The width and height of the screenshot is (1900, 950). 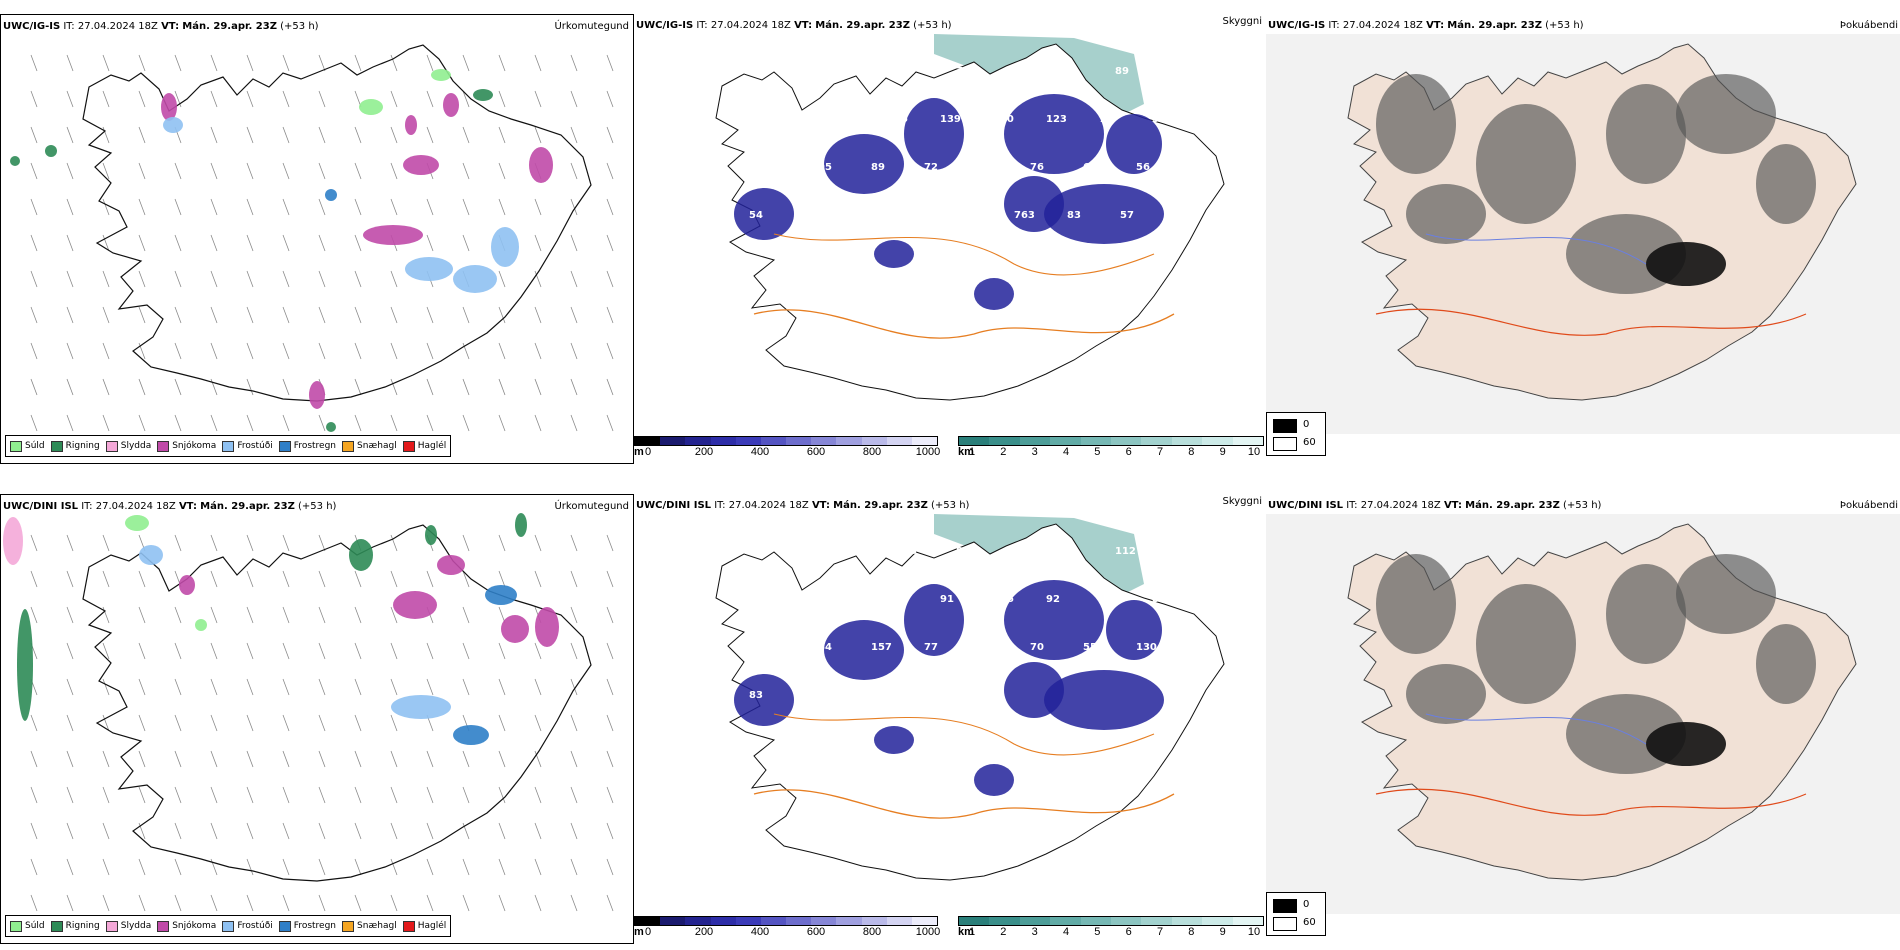 What do you see at coordinates (1591, 322) in the screenshot?
I see `road-line` at bounding box center [1591, 322].